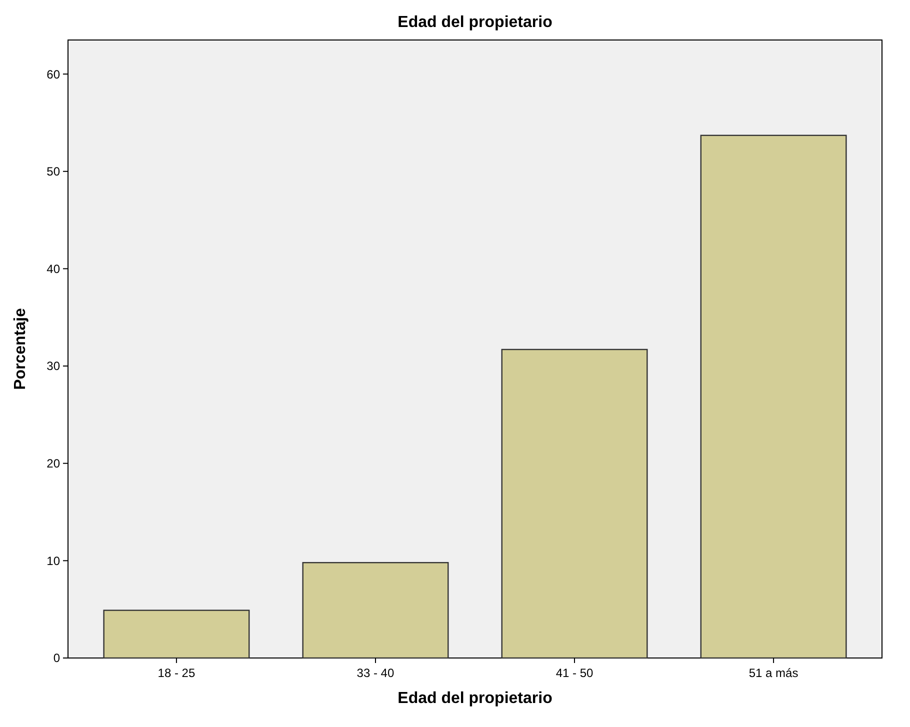  I want to click on y-tick-label: 60, so click(53, 74).